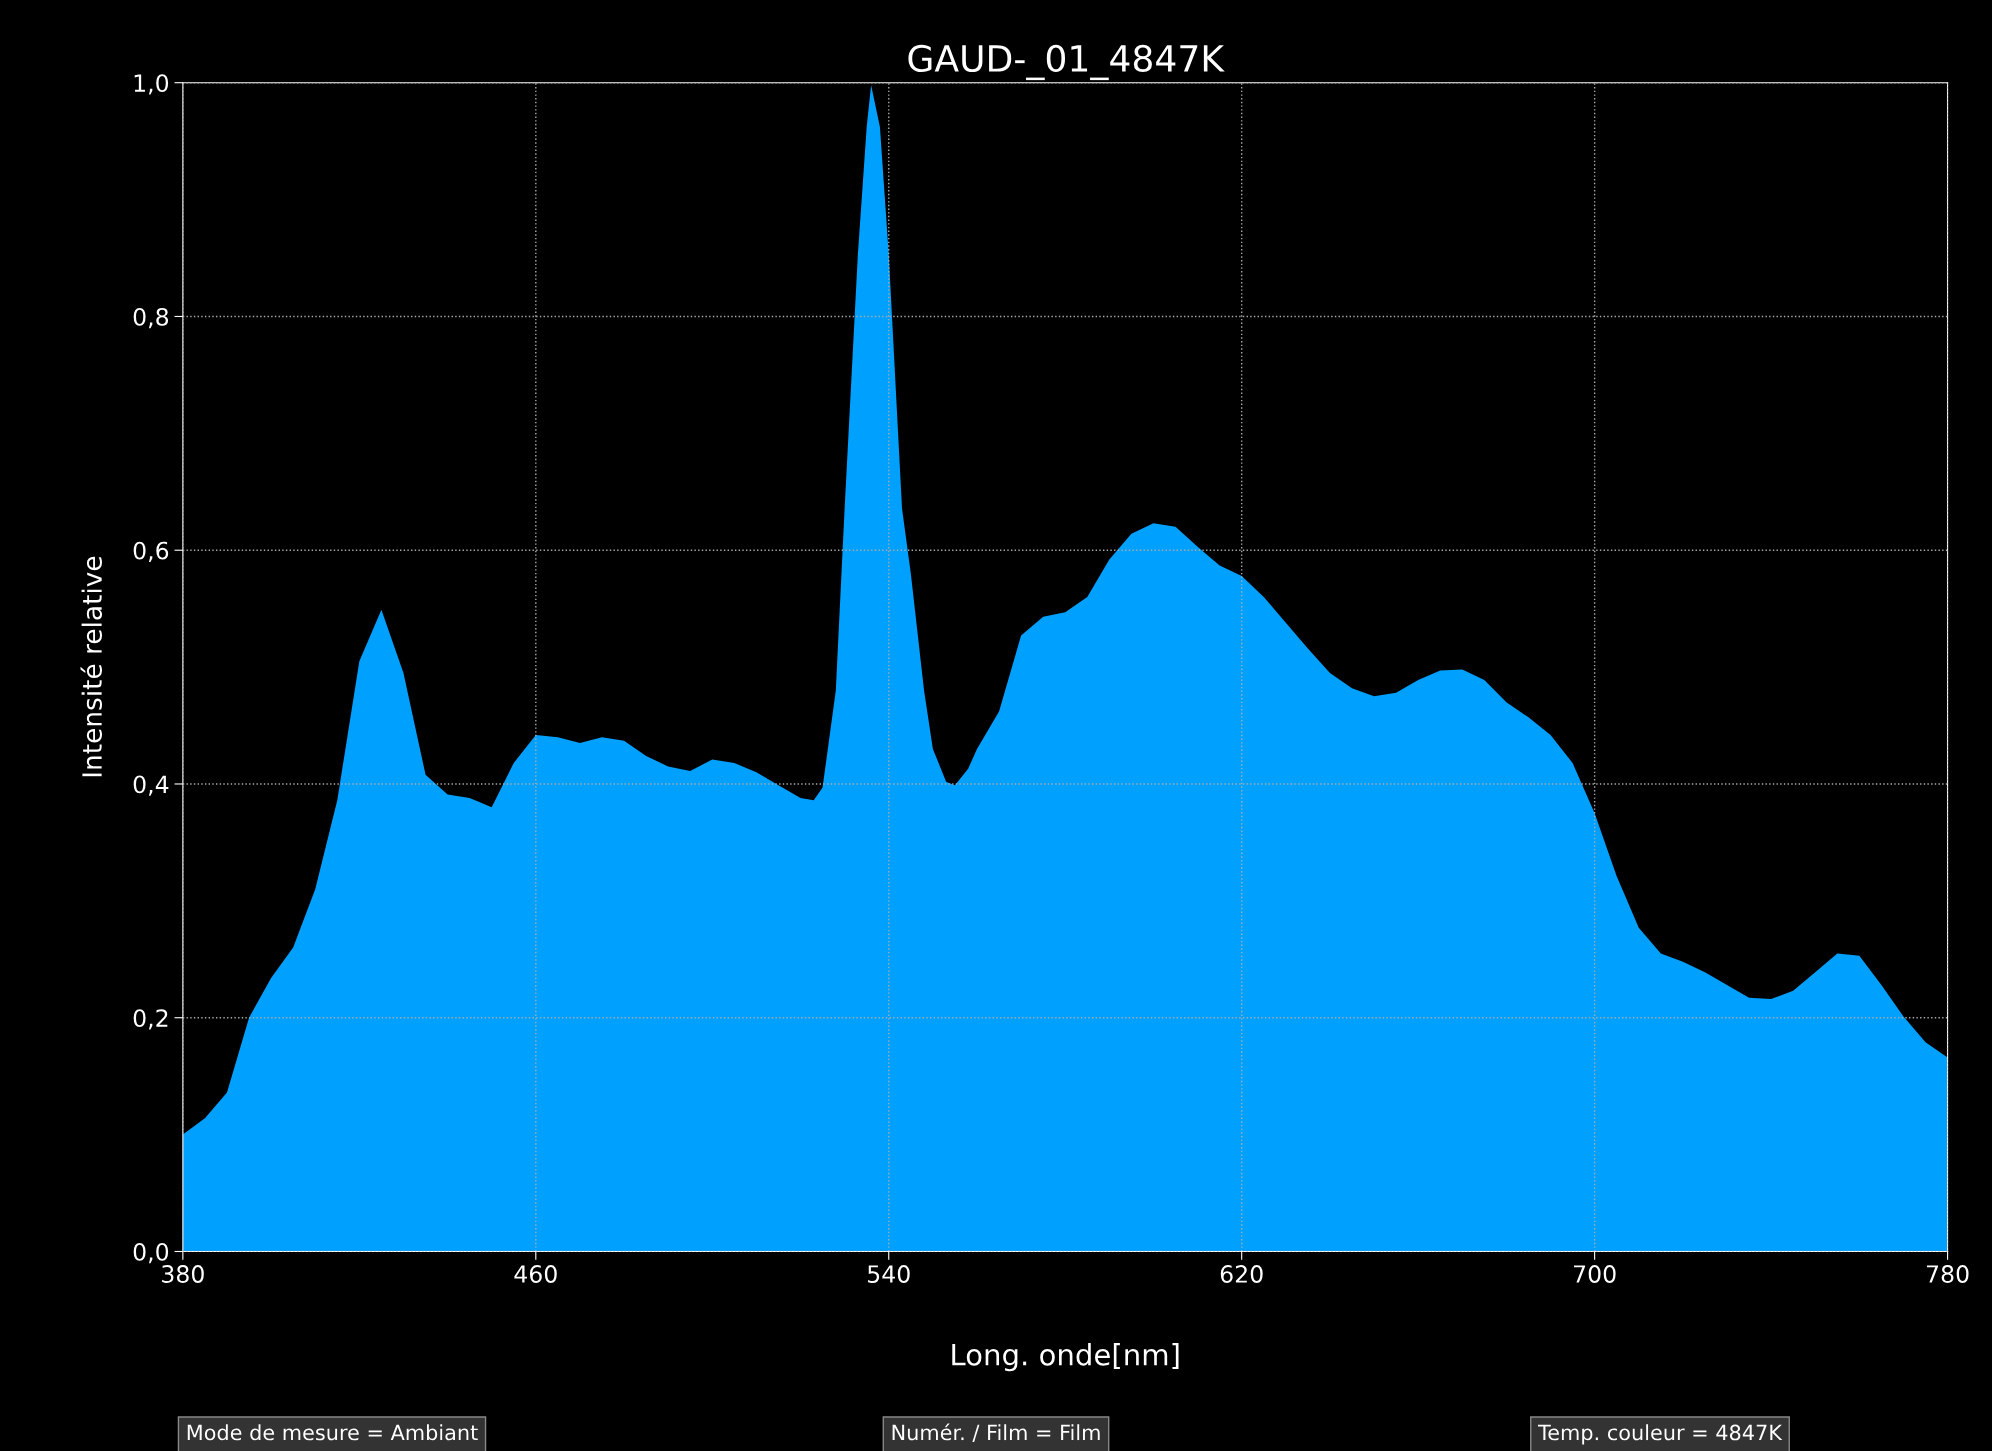  What do you see at coordinates (183, 1274) in the screenshot?
I see `x-tick-label: 380` at bounding box center [183, 1274].